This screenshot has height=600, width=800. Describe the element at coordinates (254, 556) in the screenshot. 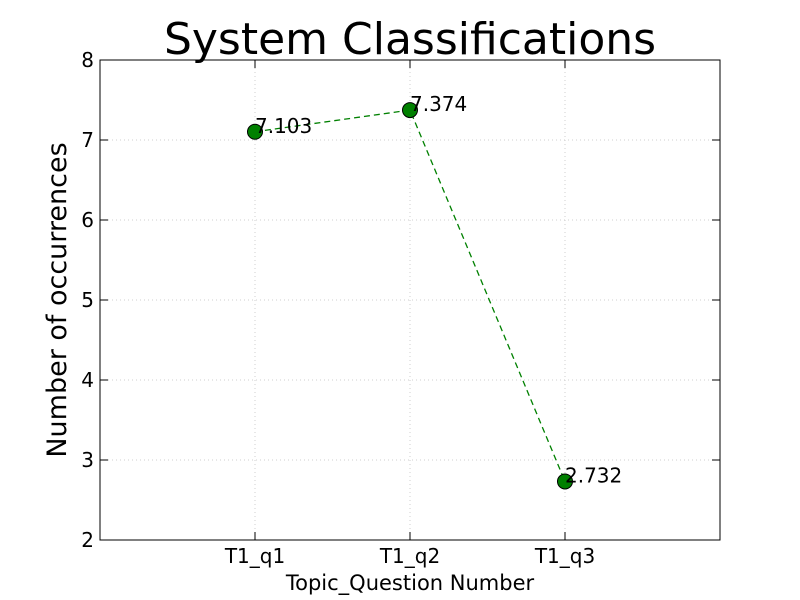

I see `x-tick-label: T1_q1` at that location.